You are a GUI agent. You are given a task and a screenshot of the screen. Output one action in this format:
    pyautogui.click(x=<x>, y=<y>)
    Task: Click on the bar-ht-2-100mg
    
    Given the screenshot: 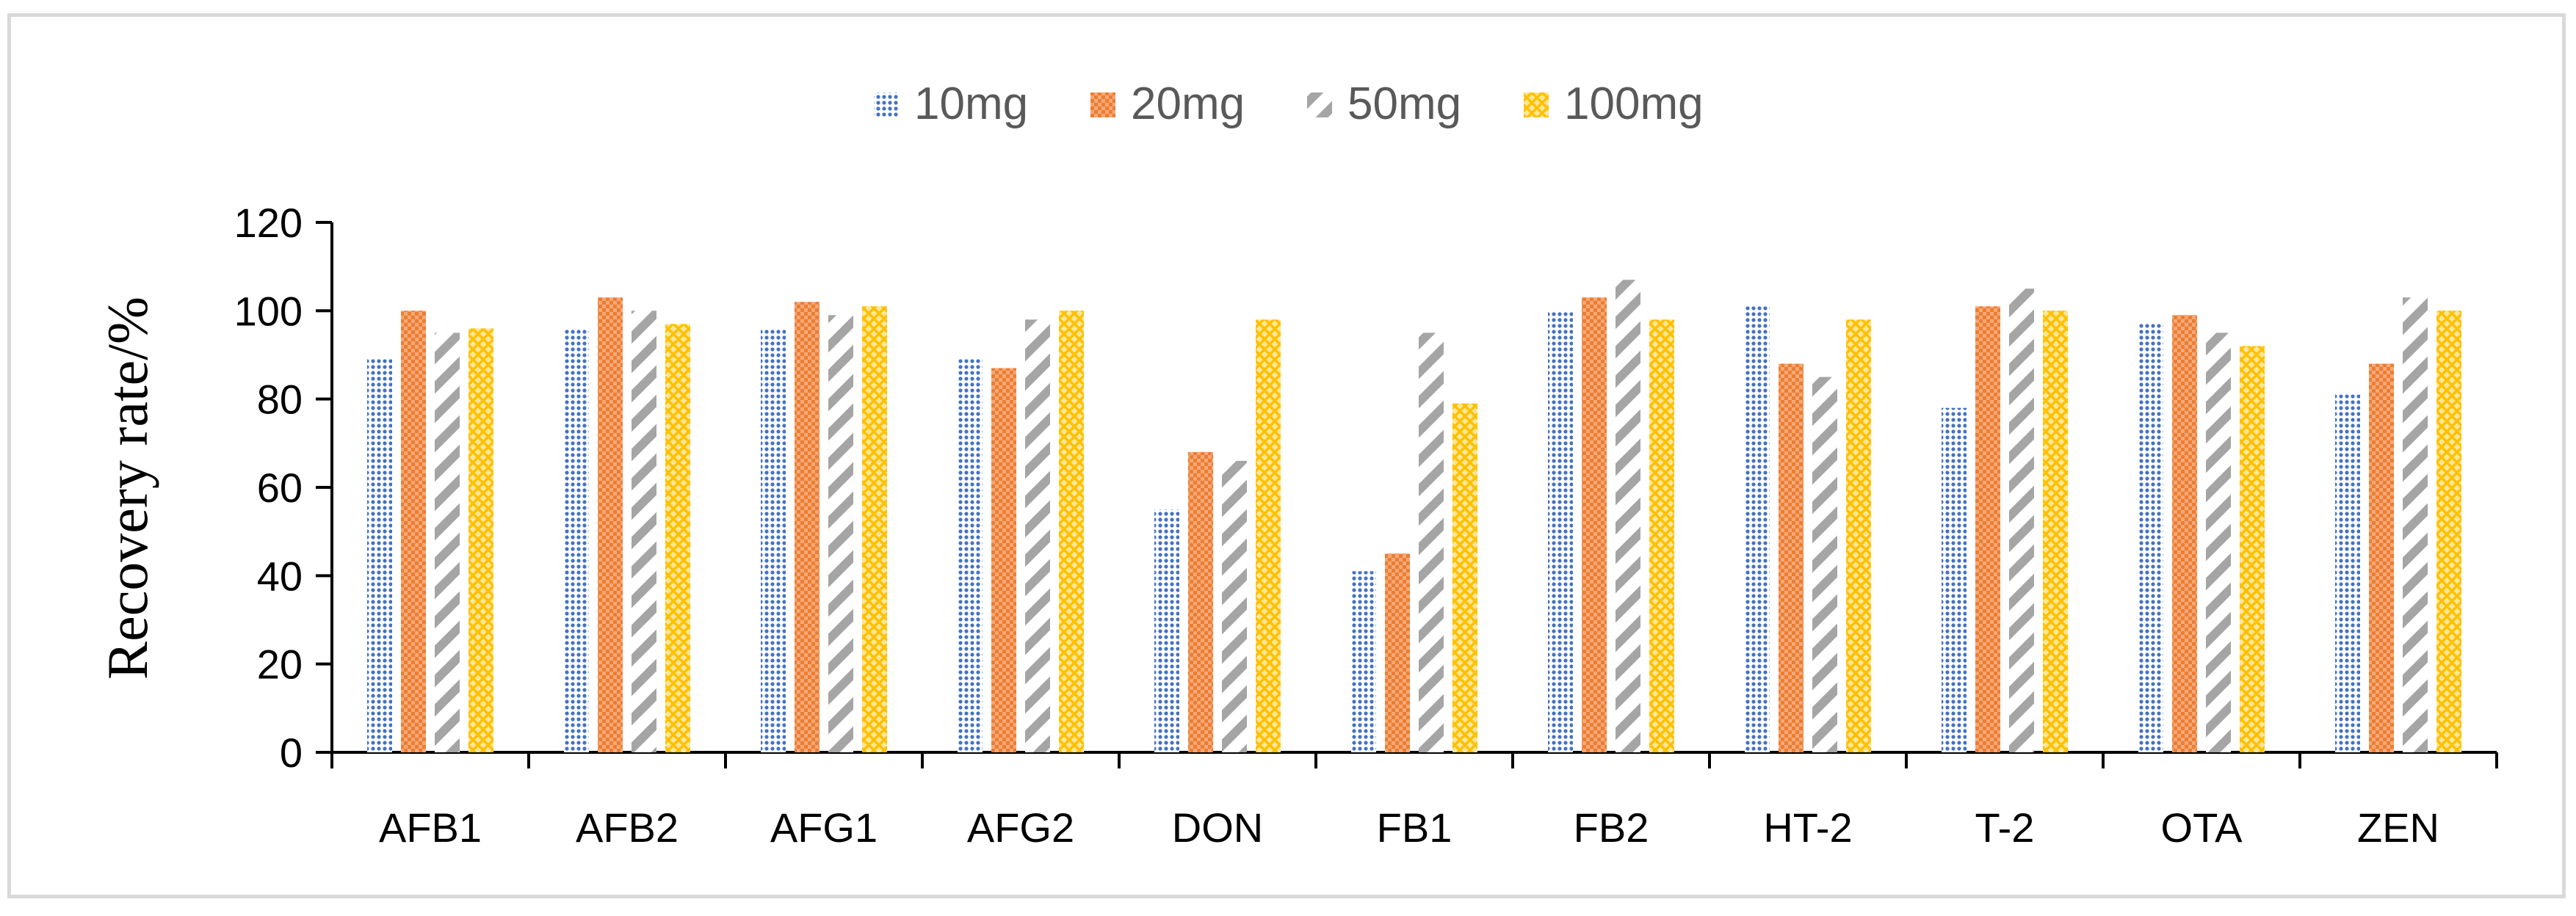 What is the action you would take?
    pyautogui.click(x=1858, y=535)
    